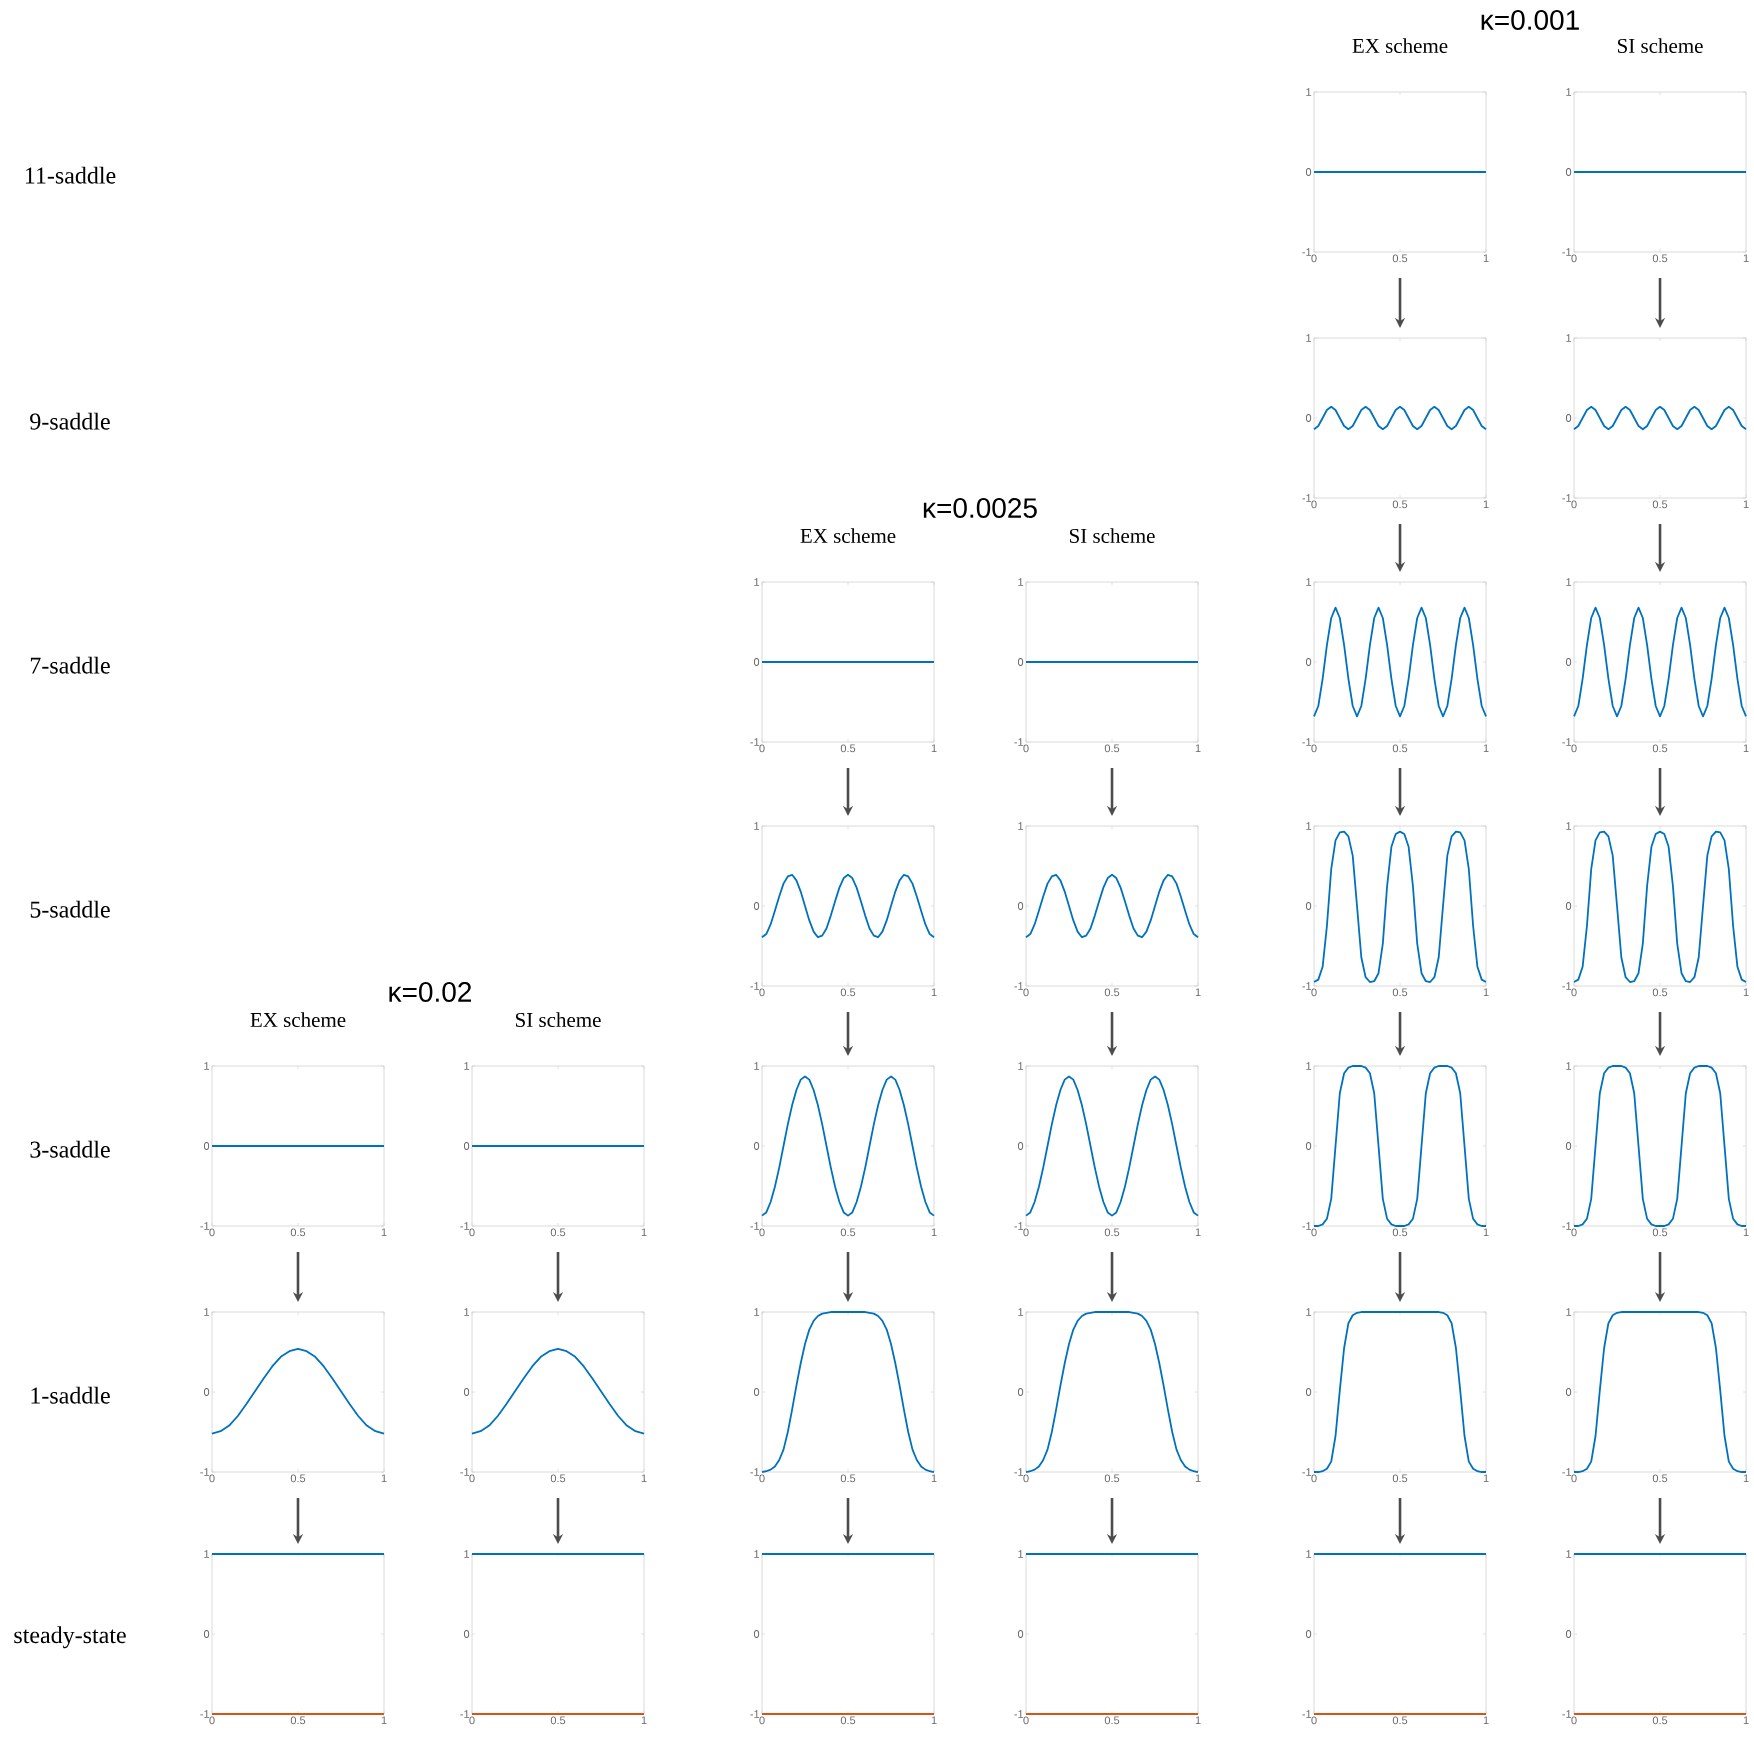  I want to click on y-axis-title: 11-saddle, so click(70, 175).